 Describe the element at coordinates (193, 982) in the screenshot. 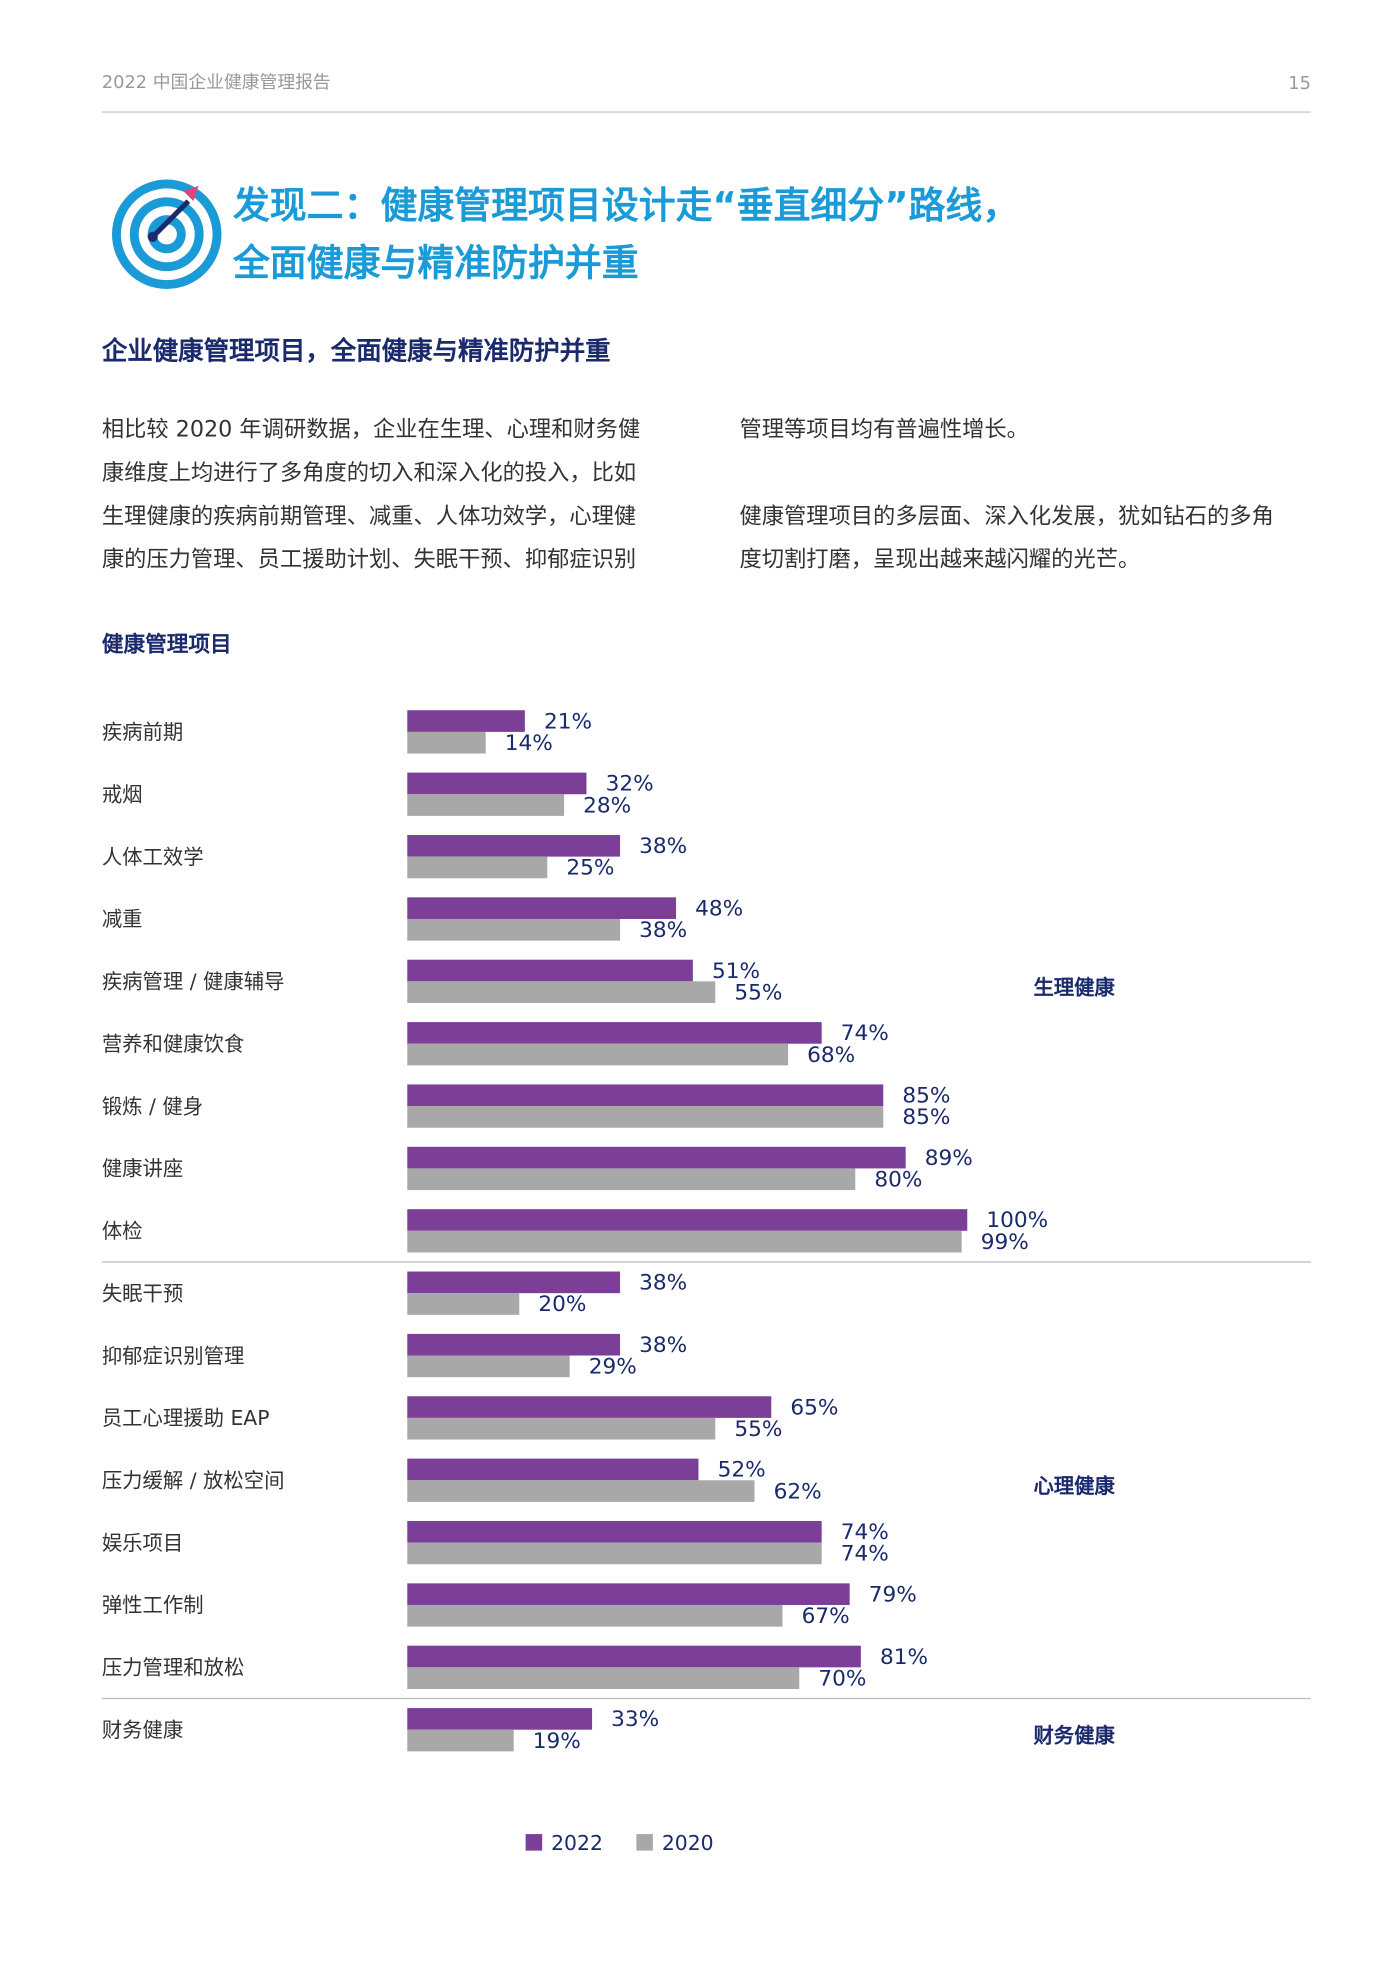

I see `category-label: 疾病管理 / 健康辅导` at that location.